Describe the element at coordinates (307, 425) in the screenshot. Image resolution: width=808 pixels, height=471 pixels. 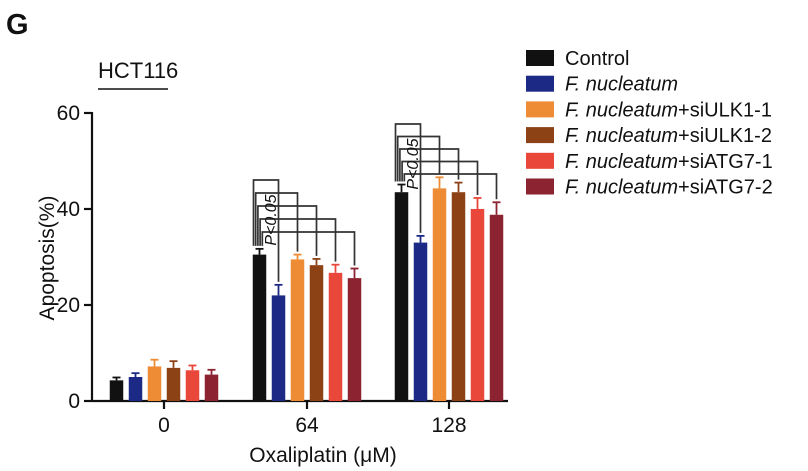
I see `x-tick-label: 64` at that location.